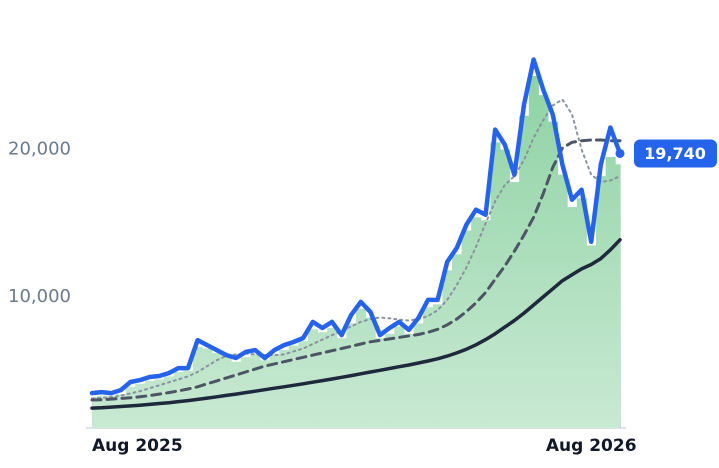  Describe the element at coordinates (39, 296) in the screenshot. I see `y-tick-label: 10,000` at that location.